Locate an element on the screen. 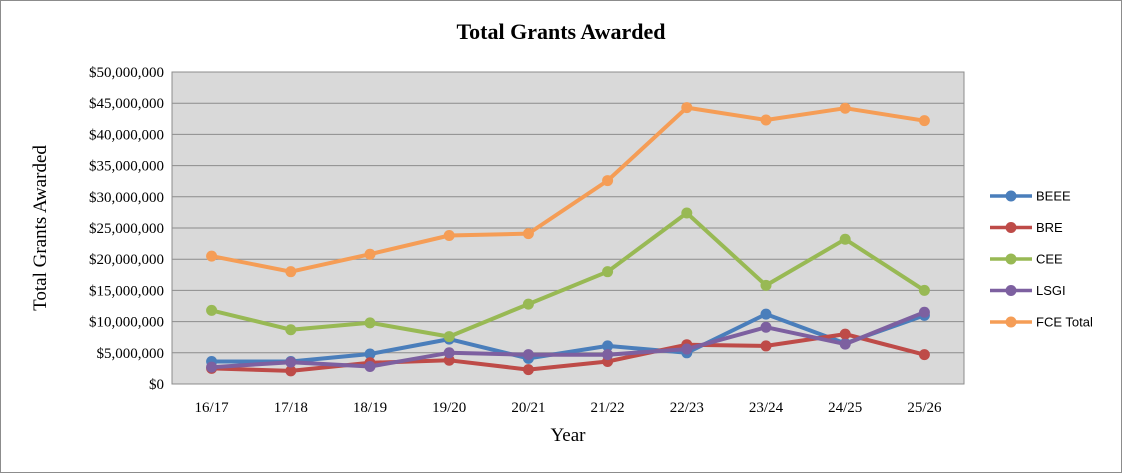  series-lsgi is located at coordinates (568, 339).